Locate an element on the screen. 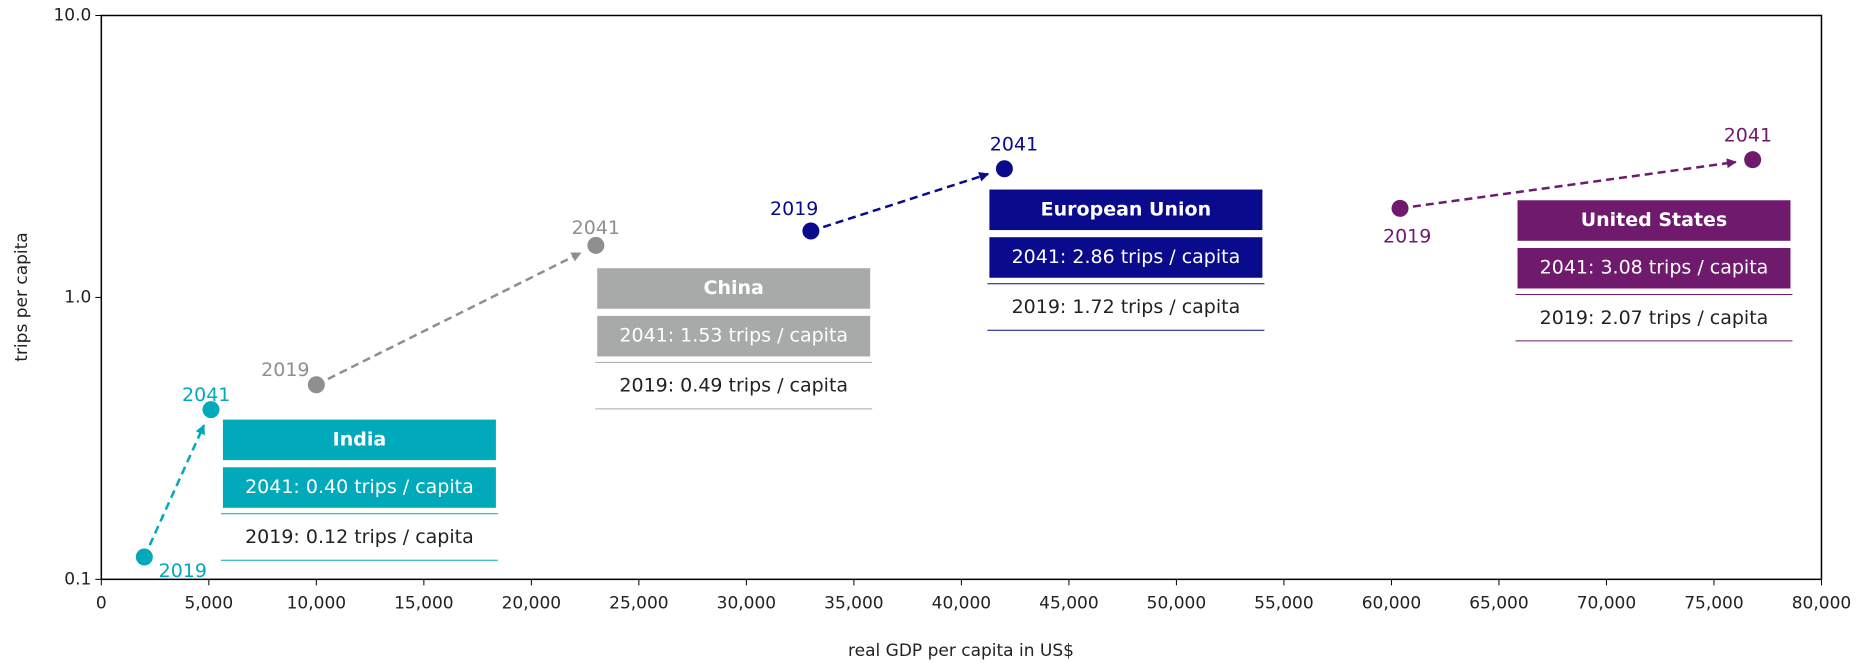  x-tick-label: 60,000 is located at coordinates (1391, 603).